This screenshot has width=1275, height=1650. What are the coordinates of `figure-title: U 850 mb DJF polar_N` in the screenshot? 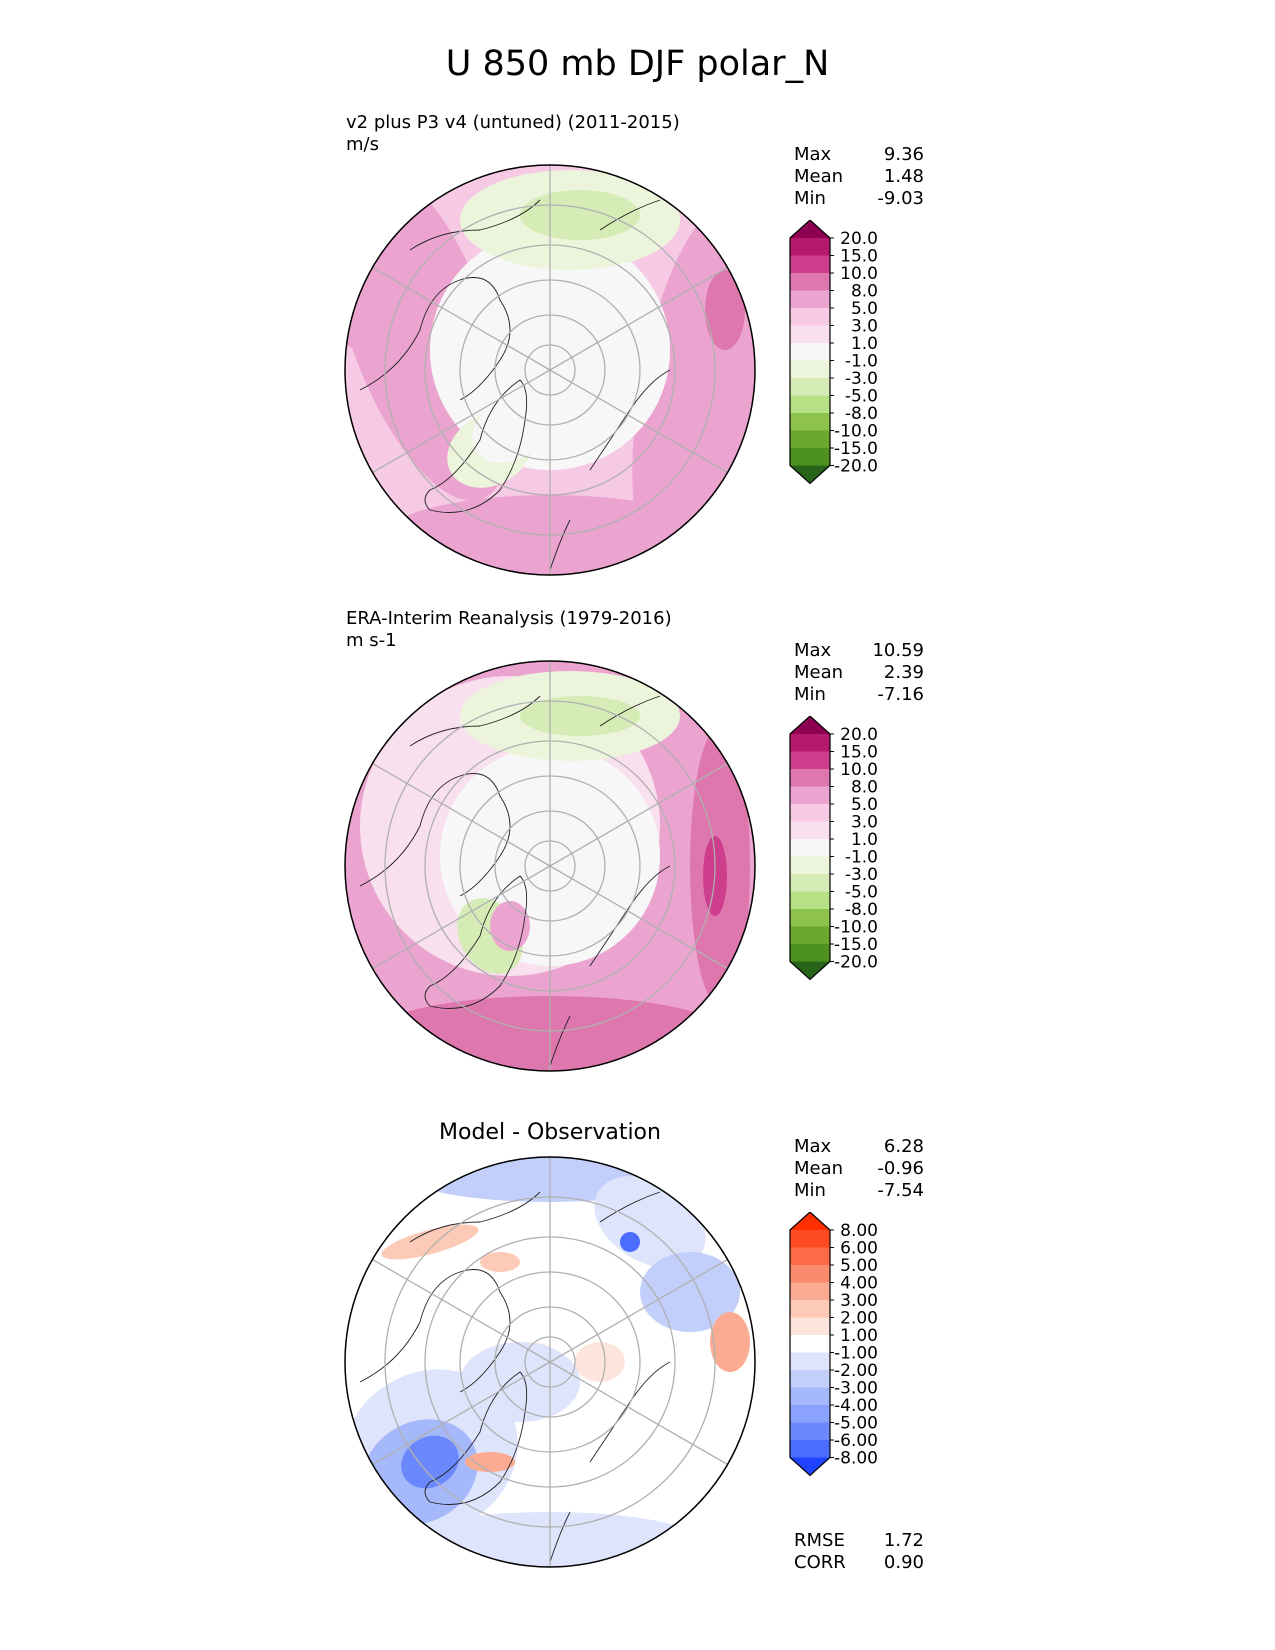 It's located at (637, 64).